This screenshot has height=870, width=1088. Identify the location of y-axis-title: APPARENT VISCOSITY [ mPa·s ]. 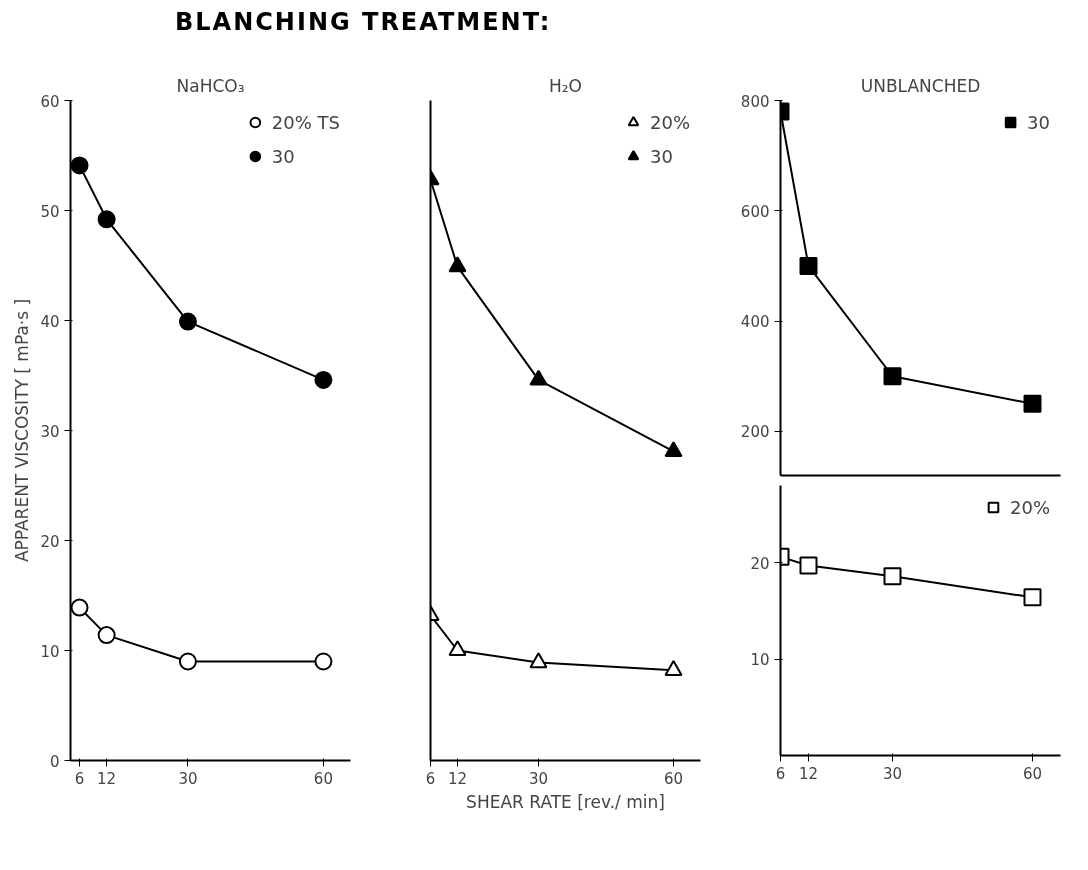
(22, 430).